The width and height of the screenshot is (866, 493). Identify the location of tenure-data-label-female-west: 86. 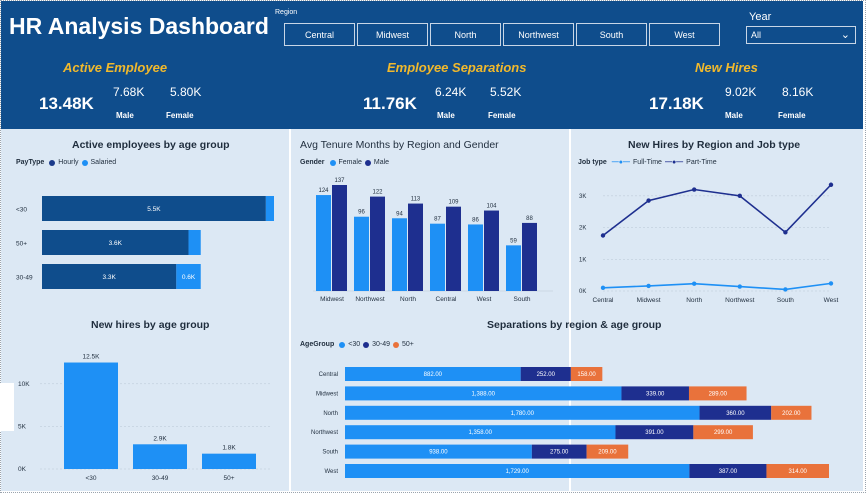
(475, 220).